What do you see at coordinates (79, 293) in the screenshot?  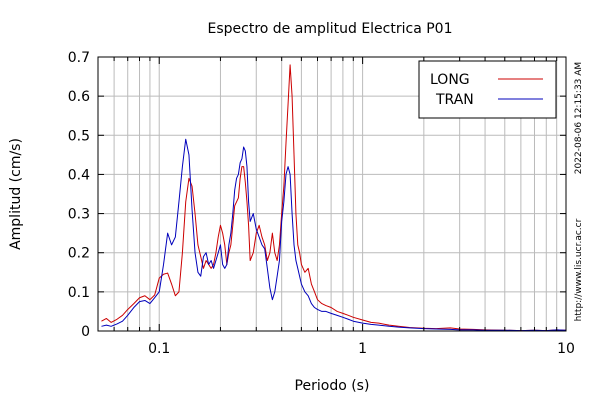 I see `y-tick-label: 0.1` at bounding box center [79, 293].